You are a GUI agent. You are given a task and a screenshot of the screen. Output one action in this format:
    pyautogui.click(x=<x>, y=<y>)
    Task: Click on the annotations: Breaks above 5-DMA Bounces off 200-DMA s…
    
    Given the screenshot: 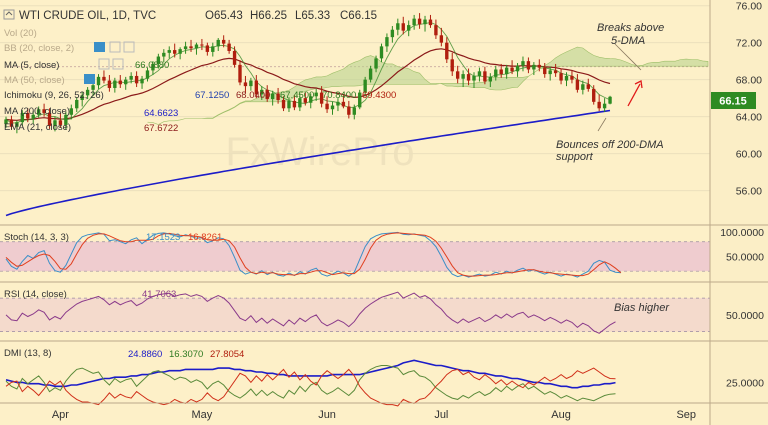 What is the action you would take?
    pyautogui.click(x=613, y=168)
    